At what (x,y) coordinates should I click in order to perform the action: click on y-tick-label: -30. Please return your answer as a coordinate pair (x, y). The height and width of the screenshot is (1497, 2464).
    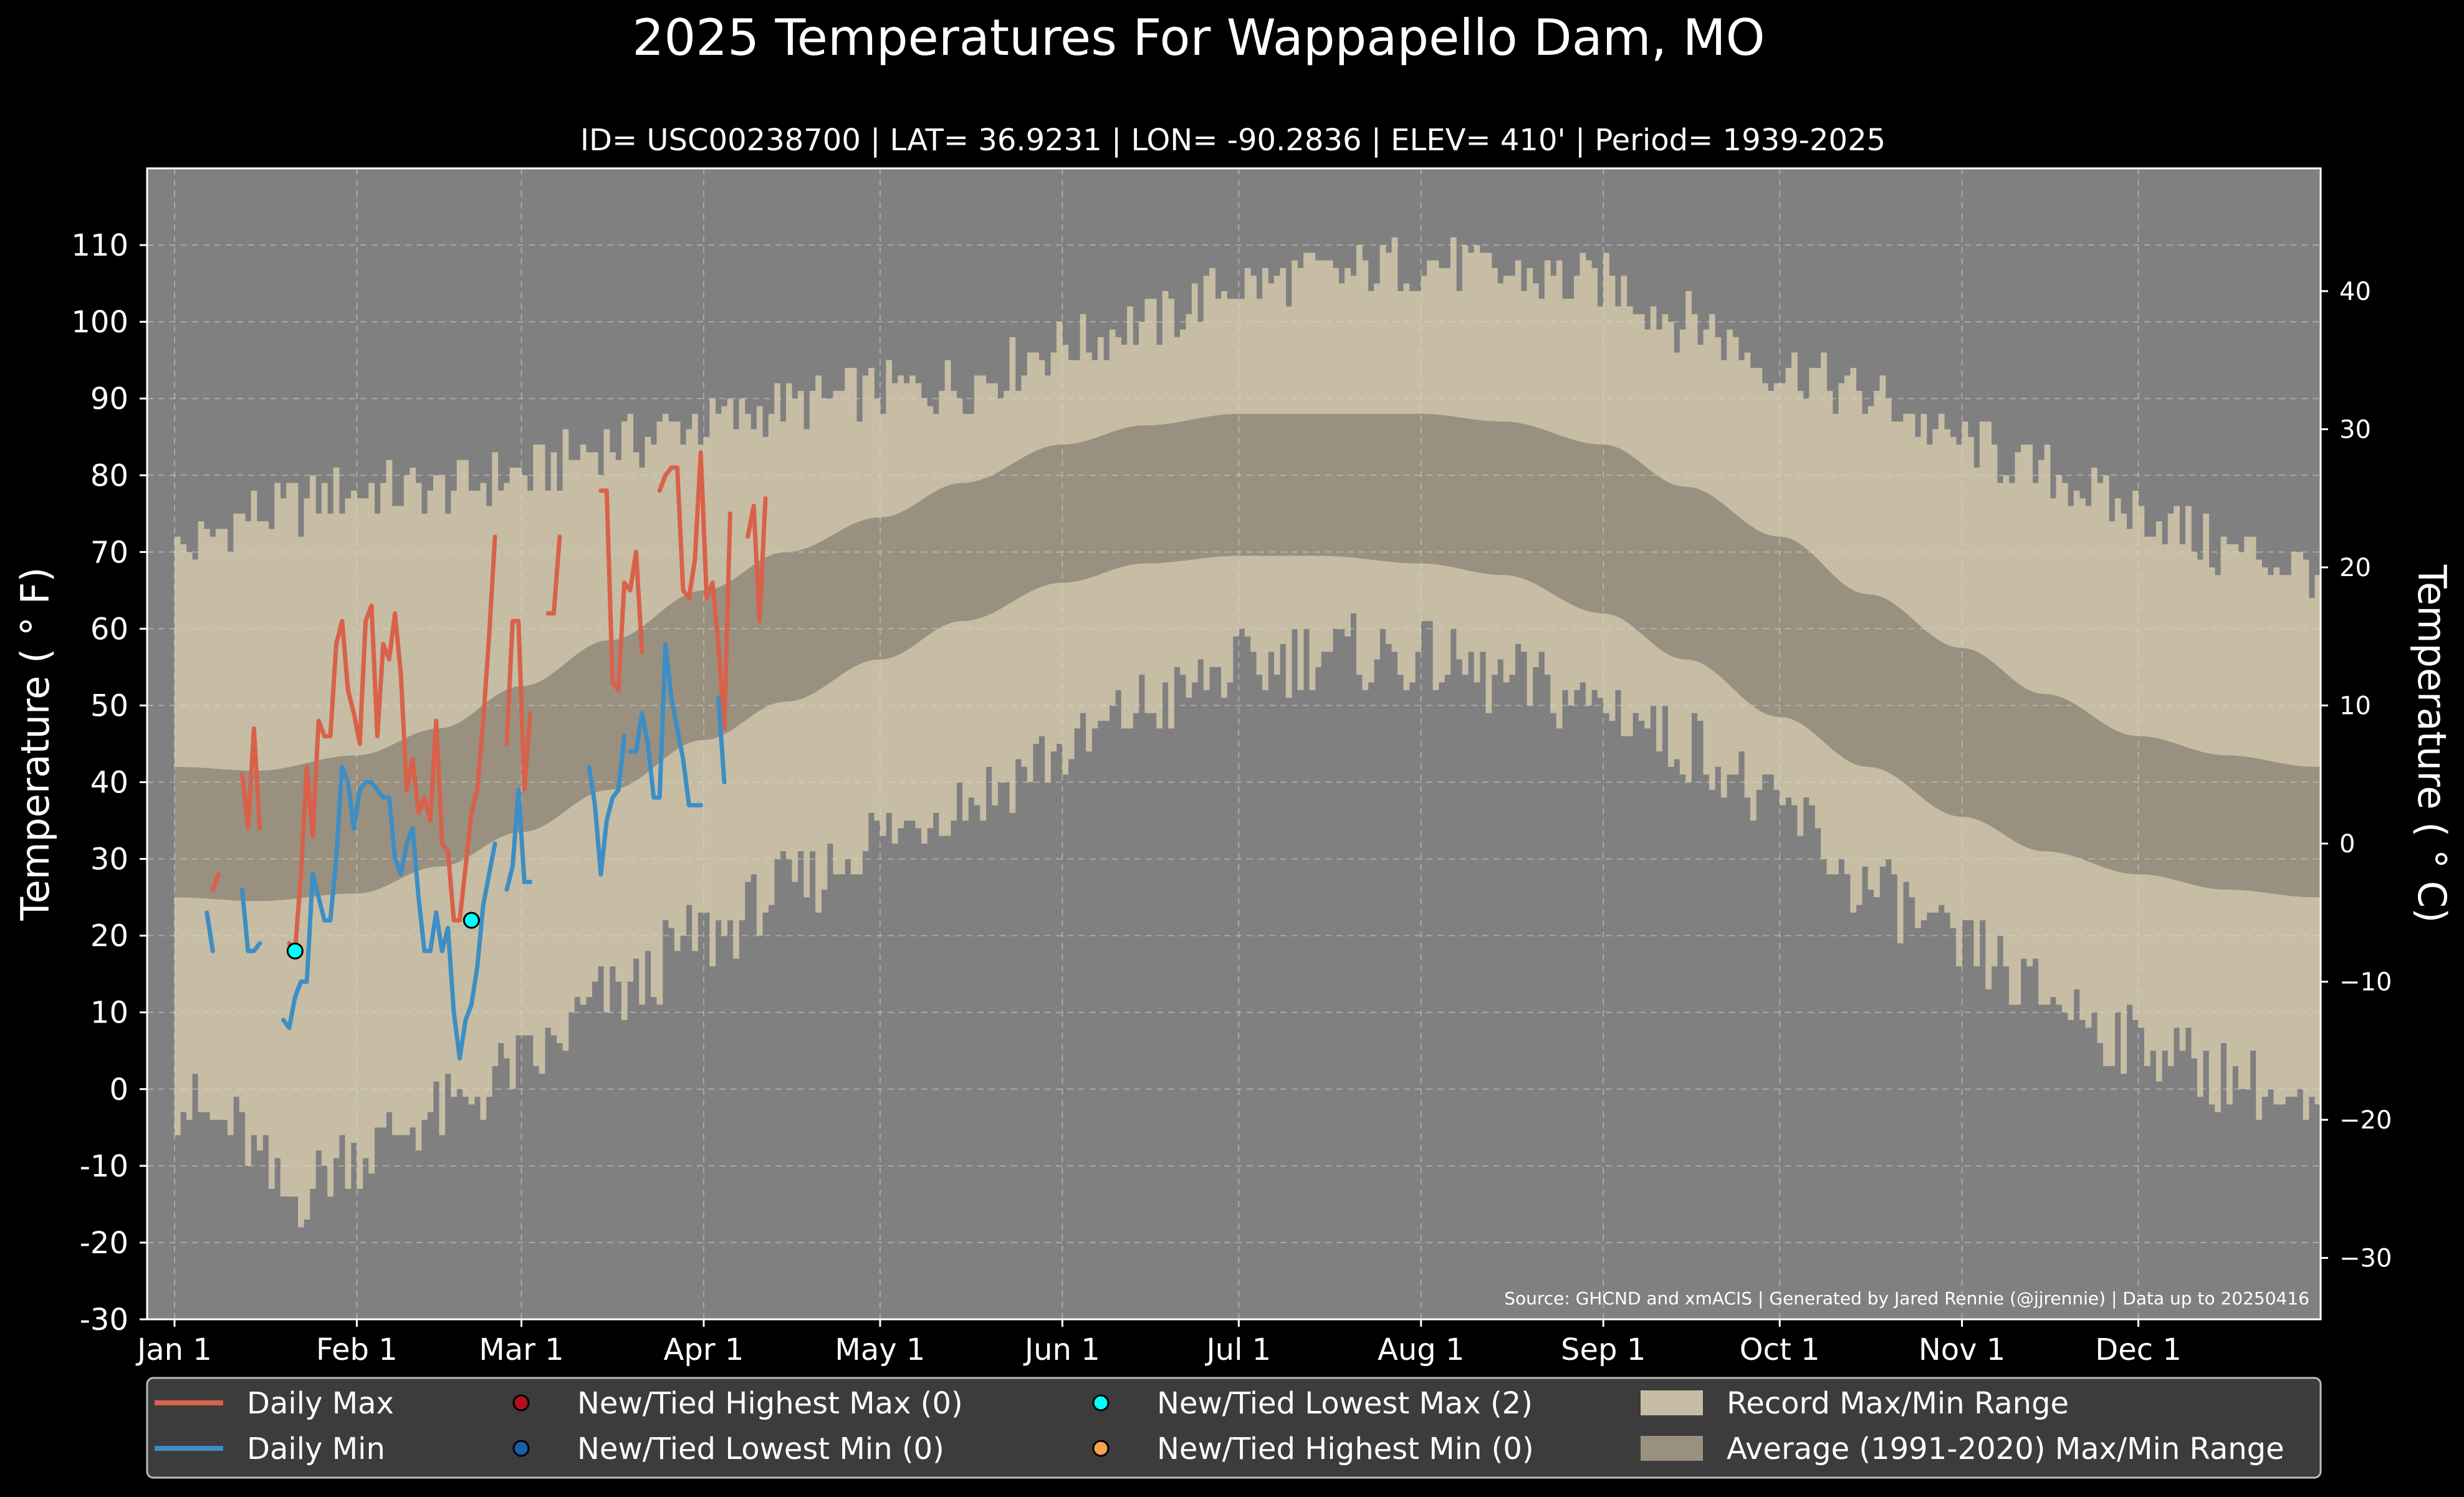
    Looking at the image, I should click on (104, 1319).